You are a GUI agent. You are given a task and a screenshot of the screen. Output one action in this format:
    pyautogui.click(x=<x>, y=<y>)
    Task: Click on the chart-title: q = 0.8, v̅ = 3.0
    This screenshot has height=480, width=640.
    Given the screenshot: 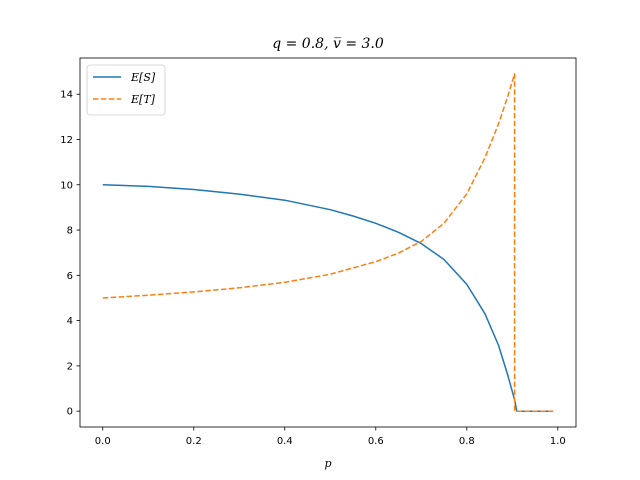 What is the action you would take?
    pyautogui.click(x=328, y=44)
    